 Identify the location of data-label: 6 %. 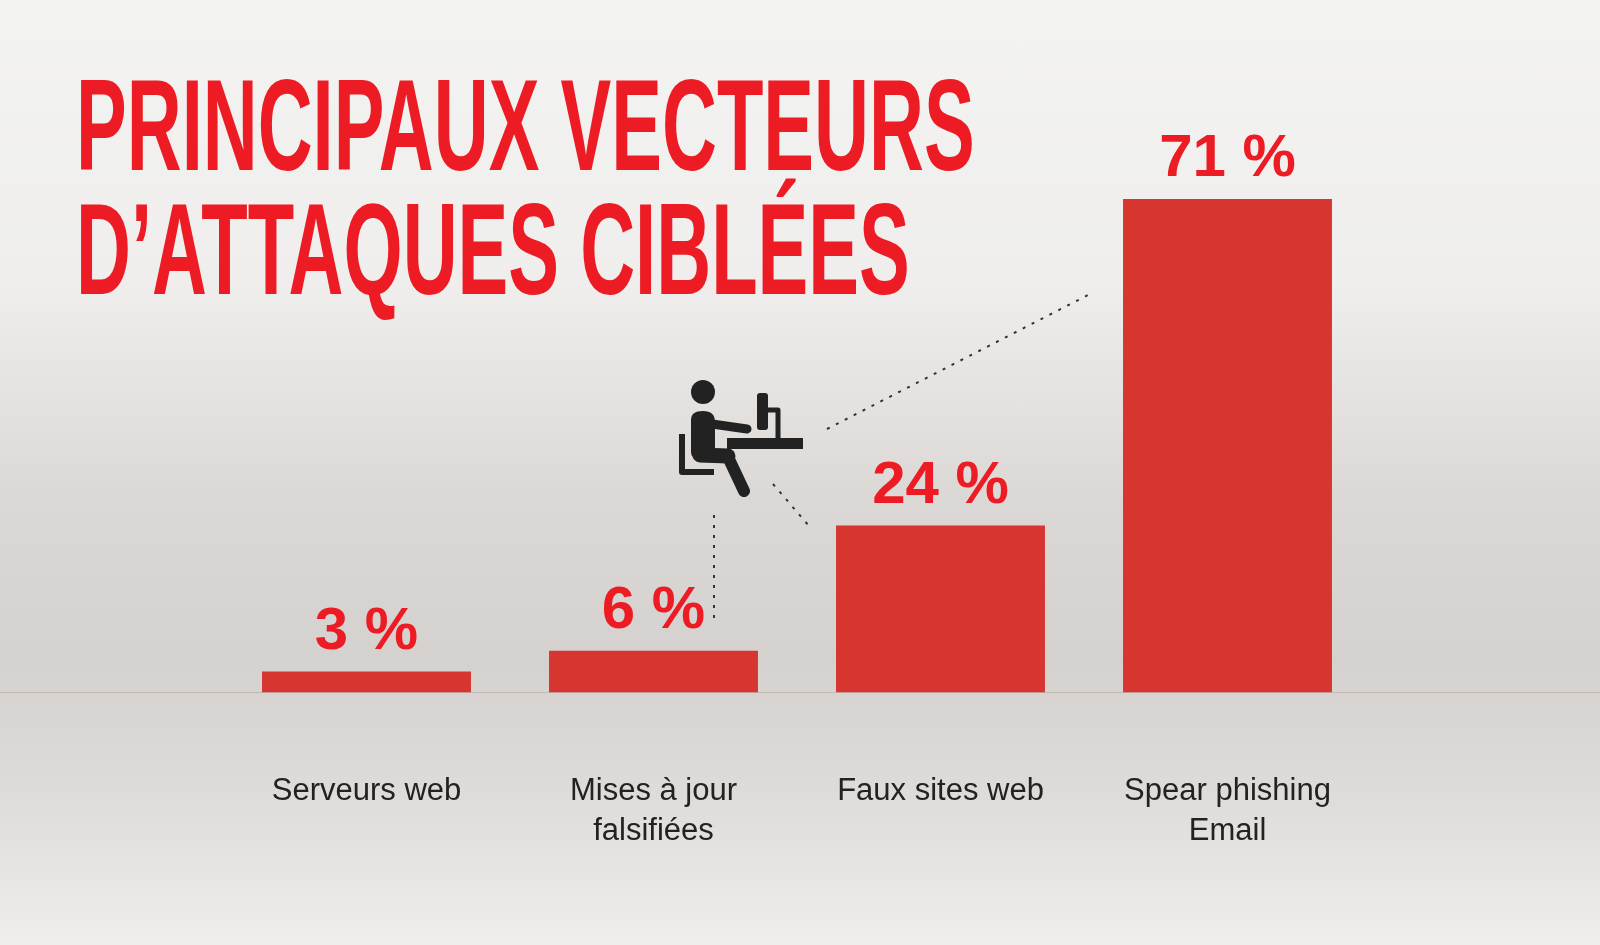
(653, 607).